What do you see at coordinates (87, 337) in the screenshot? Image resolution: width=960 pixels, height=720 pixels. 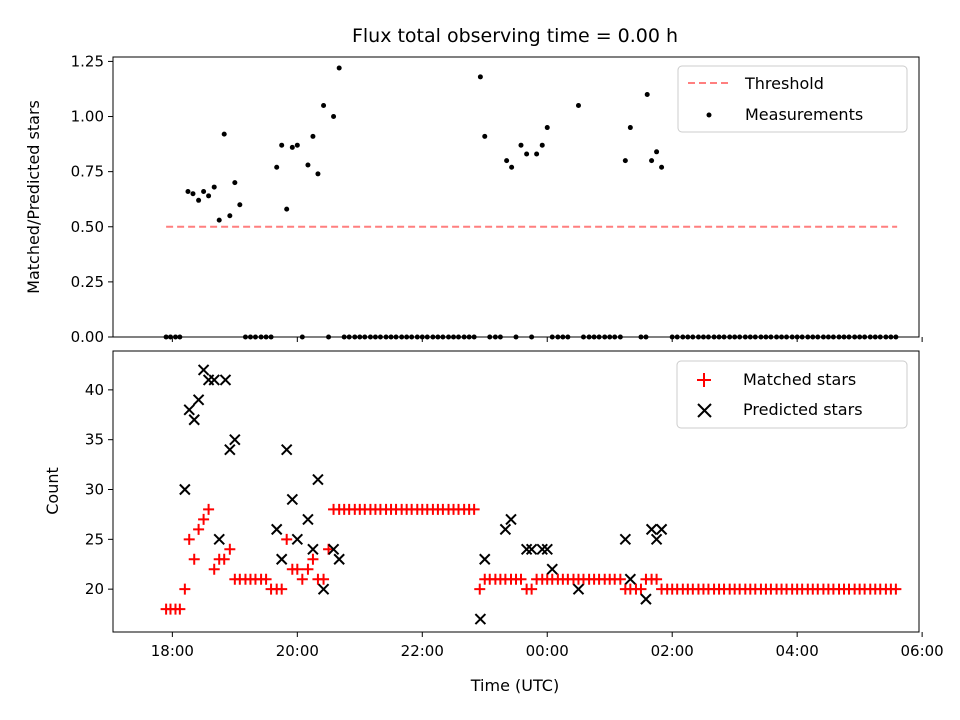 I see `top-y-tick-label: 0.00` at bounding box center [87, 337].